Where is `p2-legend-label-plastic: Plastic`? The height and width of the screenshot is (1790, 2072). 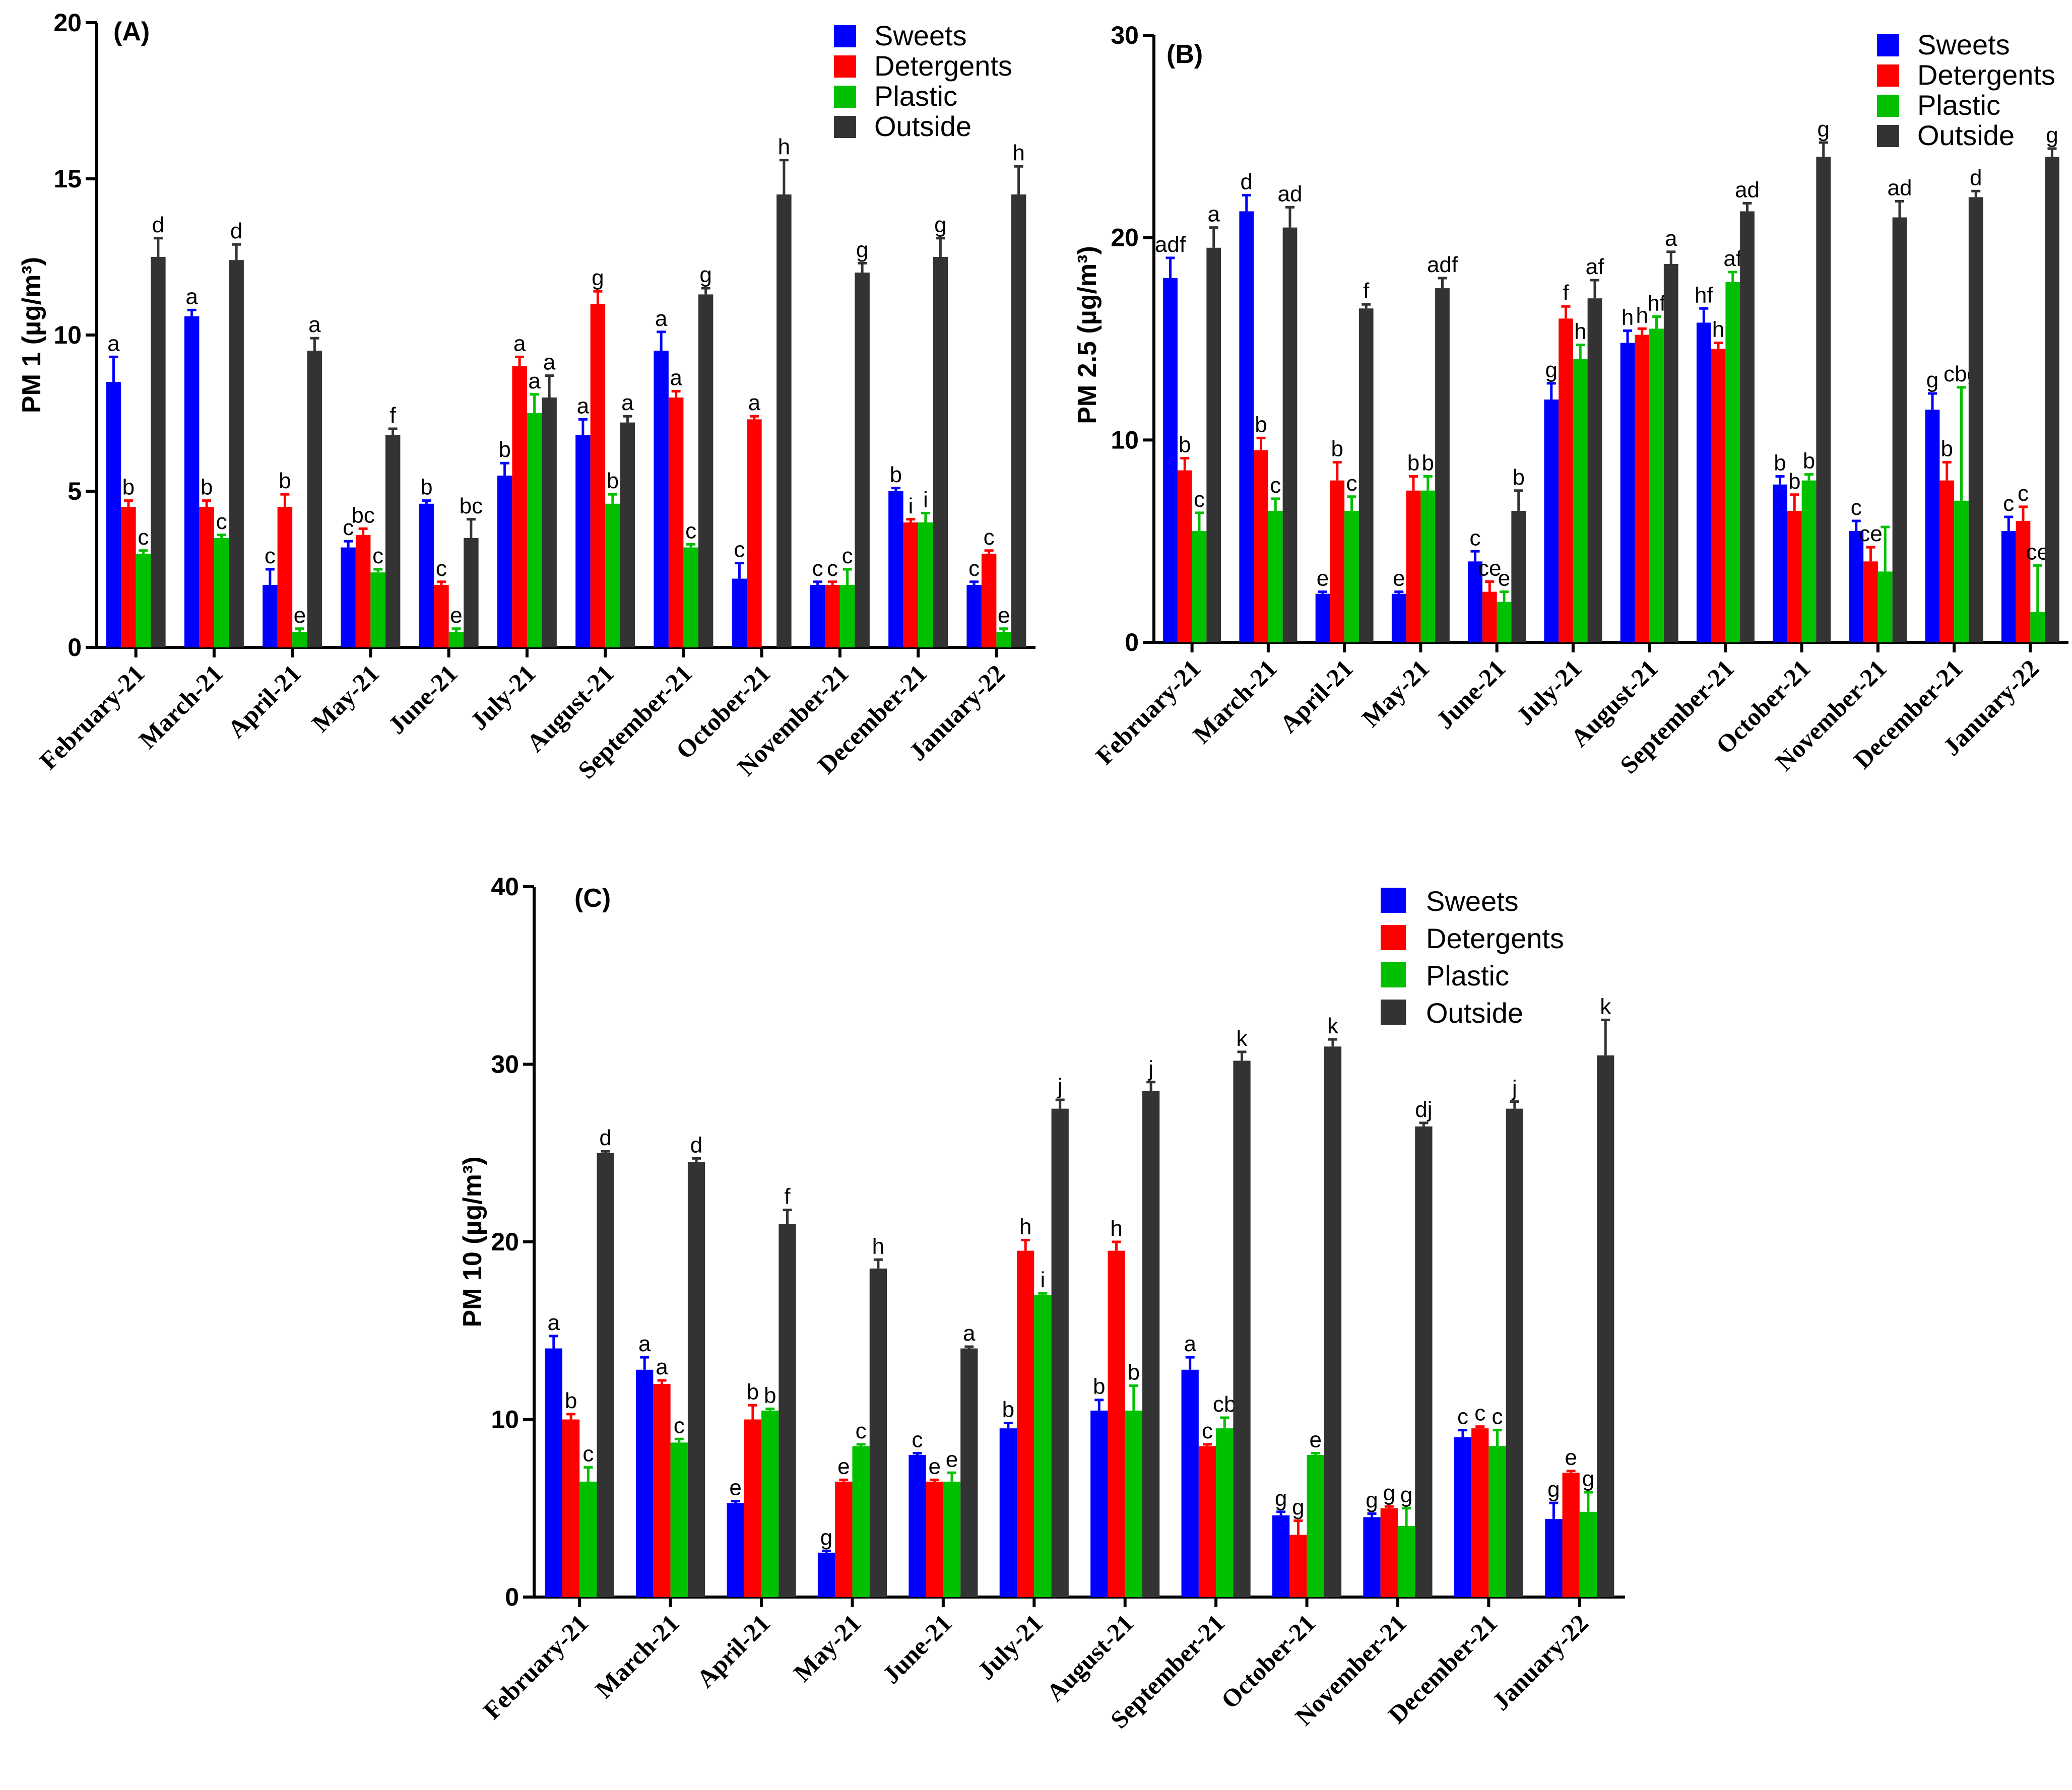
p2-legend-label-plastic: Plastic is located at coordinates (1467, 975).